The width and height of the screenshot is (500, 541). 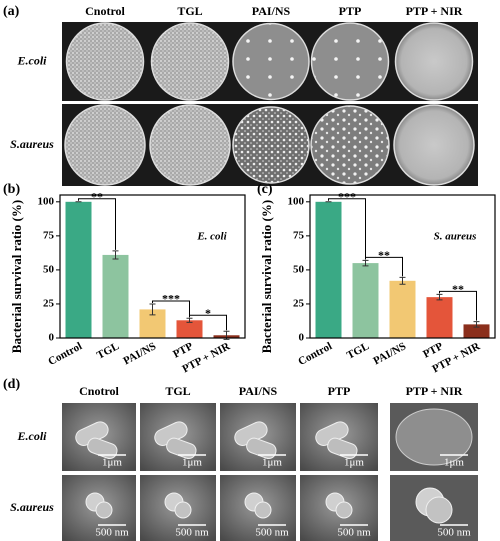 I want to click on panel-label: (a), so click(x=11, y=11).